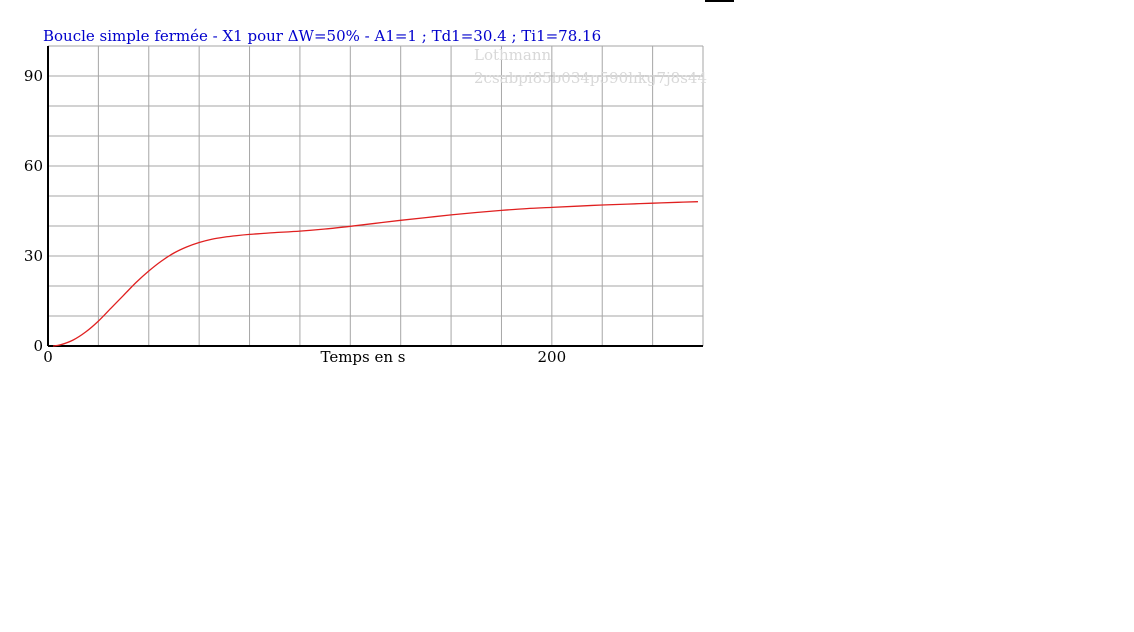  Describe the element at coordinates (304, 357) in the screenshot. I see `x-tick-labels: 0 200` at that location.